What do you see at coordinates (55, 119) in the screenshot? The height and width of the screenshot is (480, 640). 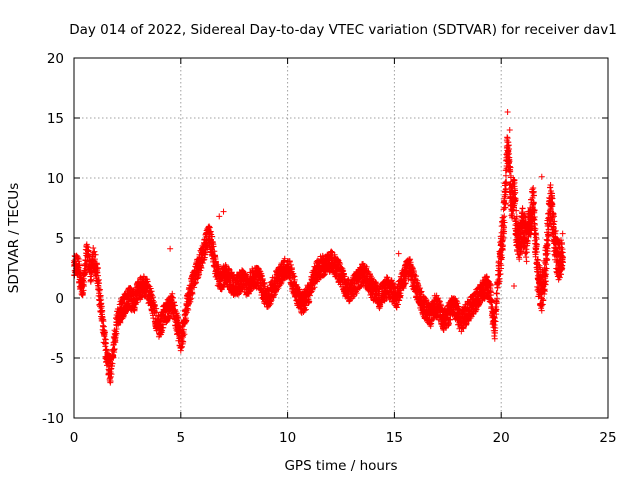 I see `y-tick-label: 15` at bounding box center [55, 119].